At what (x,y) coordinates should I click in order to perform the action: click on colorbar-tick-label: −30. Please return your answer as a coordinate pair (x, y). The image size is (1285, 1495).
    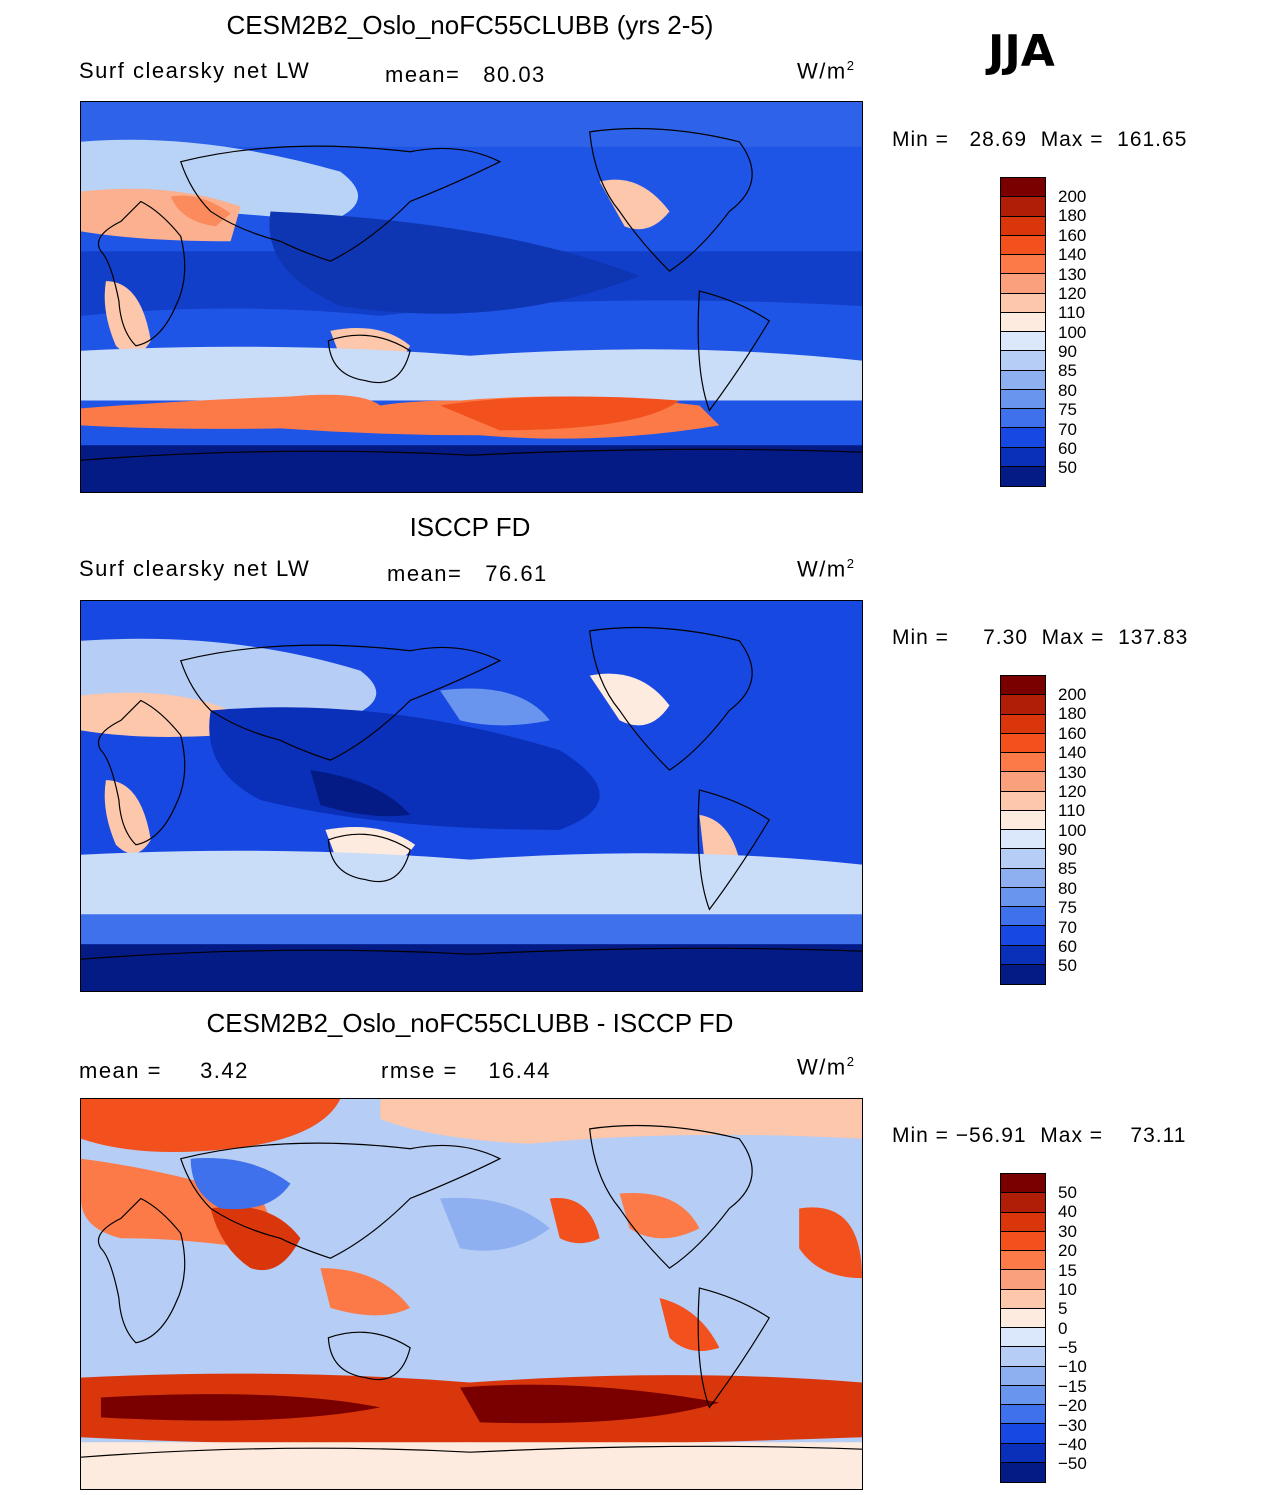
    Looking at the image, I should click on (1072, 1425).